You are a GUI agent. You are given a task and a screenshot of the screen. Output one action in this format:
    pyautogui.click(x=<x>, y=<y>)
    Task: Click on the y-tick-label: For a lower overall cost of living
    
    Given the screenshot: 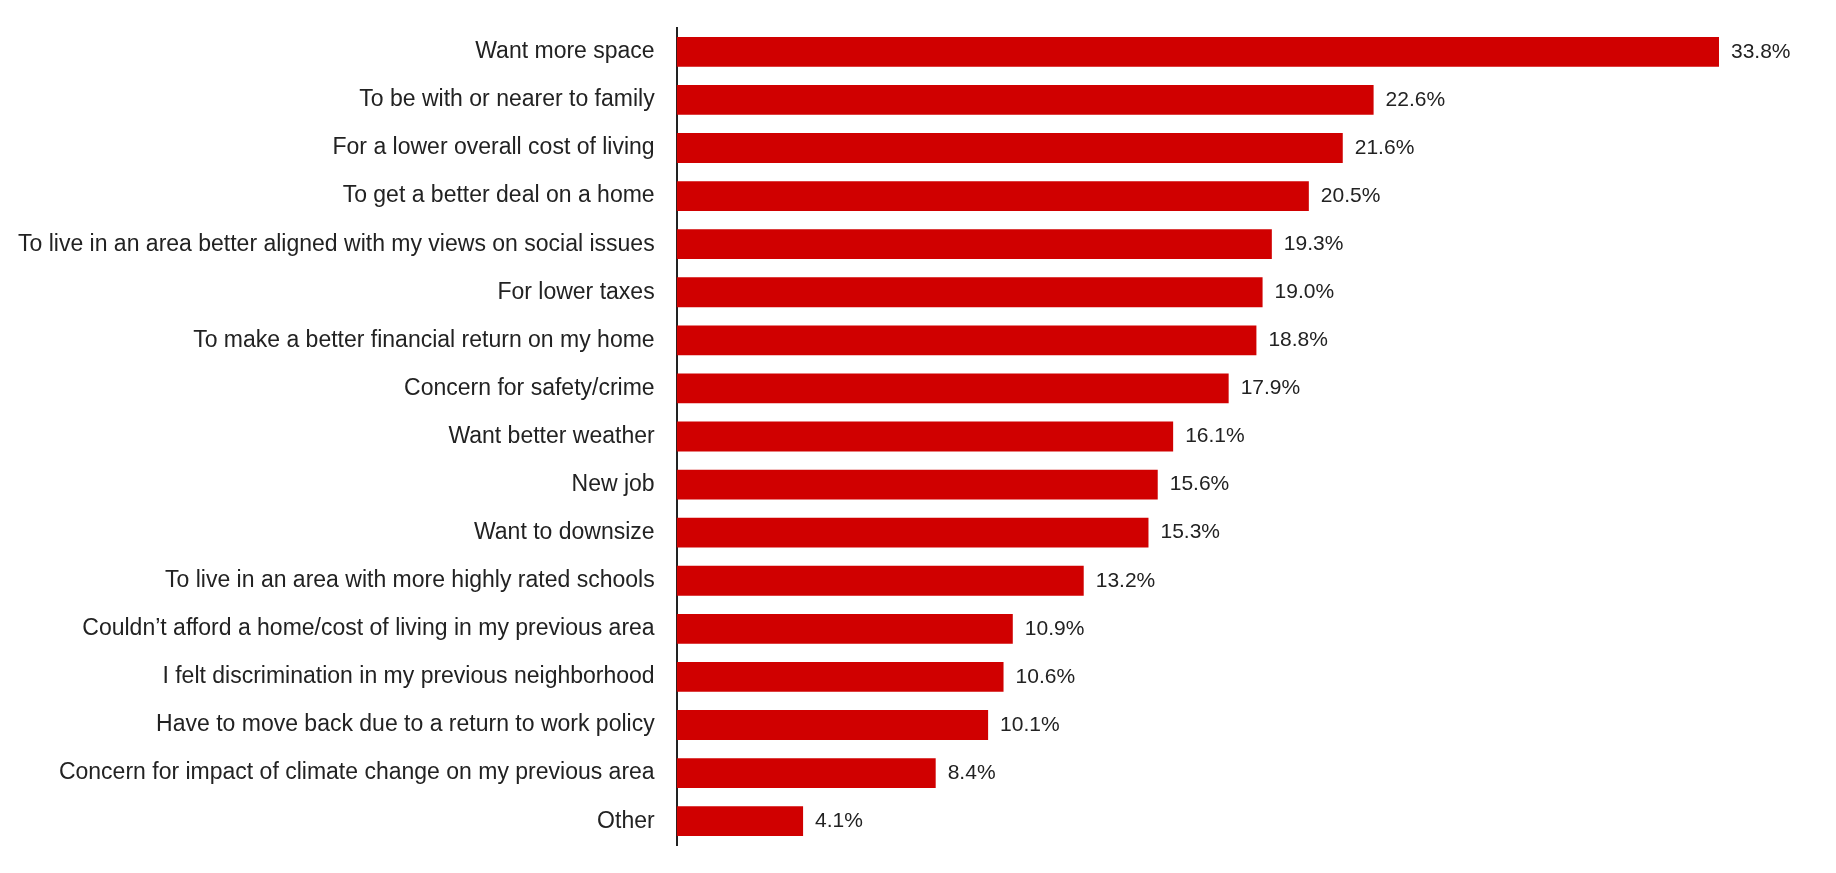 What is the action you would take?
    pyautogui.click(x=493, y=146)
    